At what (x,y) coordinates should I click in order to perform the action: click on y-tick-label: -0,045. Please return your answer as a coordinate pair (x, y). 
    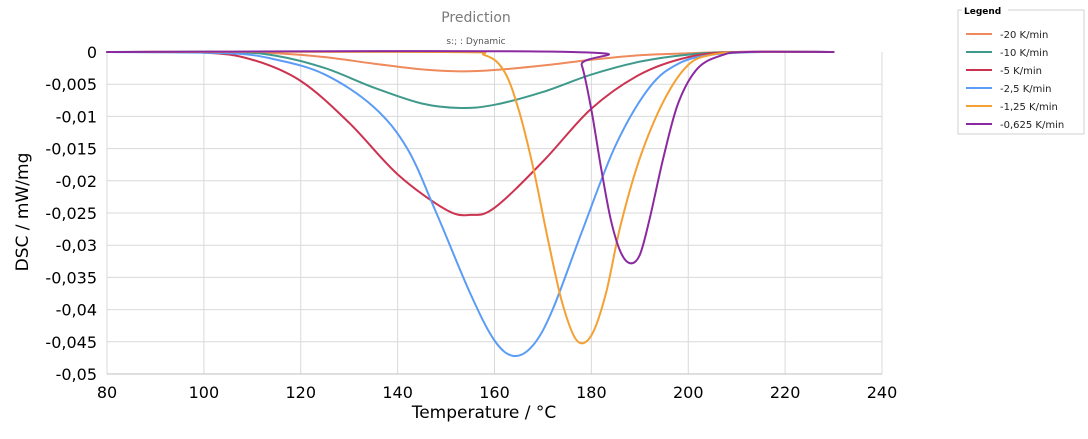
    Looking at the image, I should click on (71, 342).